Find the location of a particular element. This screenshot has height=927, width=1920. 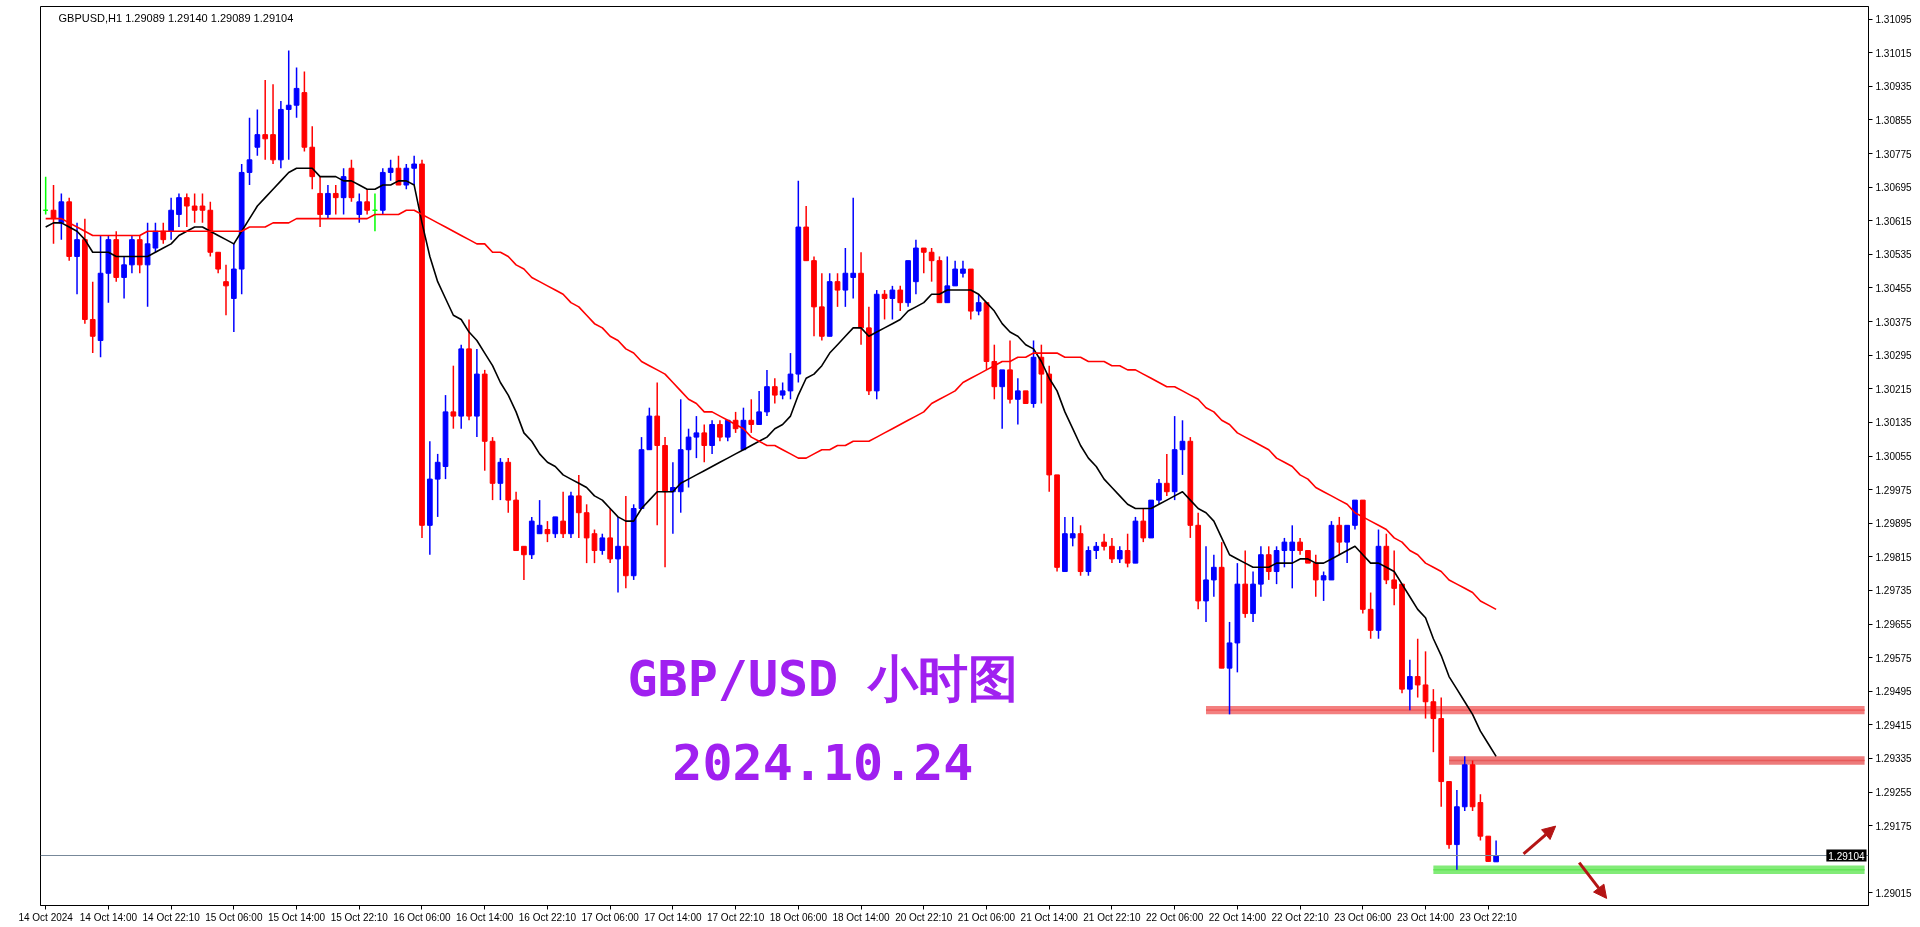

x-tick-label: 15 Oct 06:00 is located at coordinates (234, 917).